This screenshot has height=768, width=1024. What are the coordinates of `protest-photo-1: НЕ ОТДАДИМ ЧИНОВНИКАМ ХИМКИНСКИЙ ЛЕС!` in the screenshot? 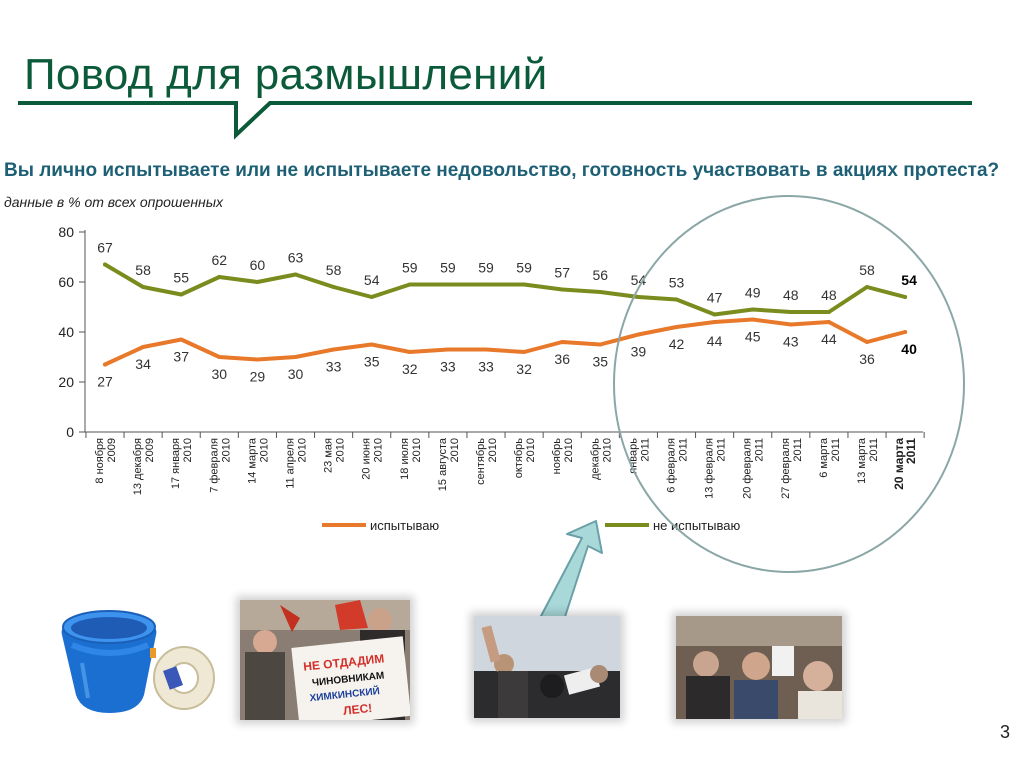 It's located at (325, 660).